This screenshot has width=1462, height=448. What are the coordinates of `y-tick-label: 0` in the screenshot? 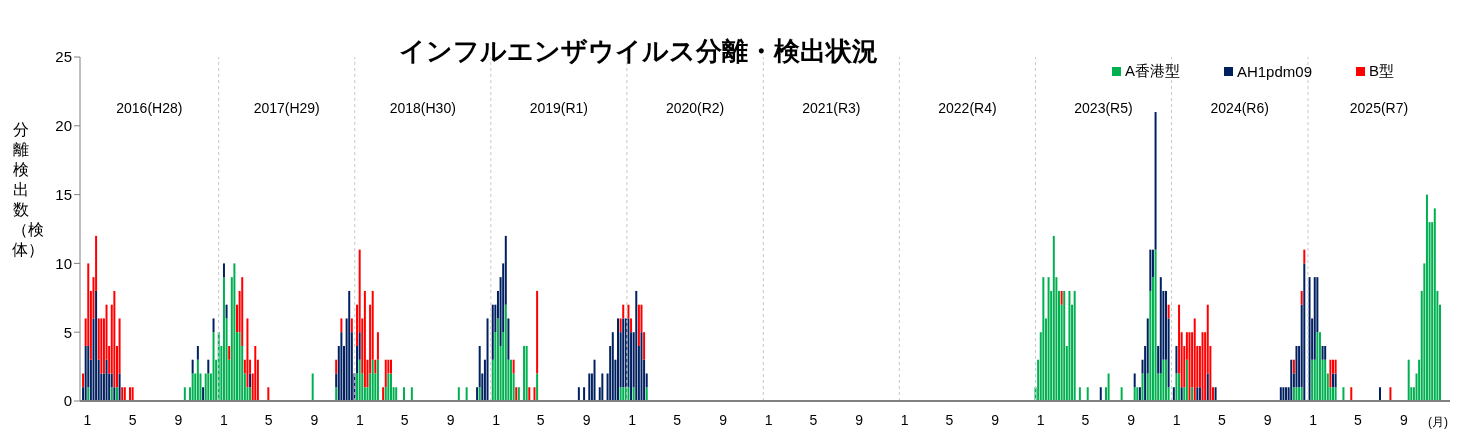 It's located at (67, 401).